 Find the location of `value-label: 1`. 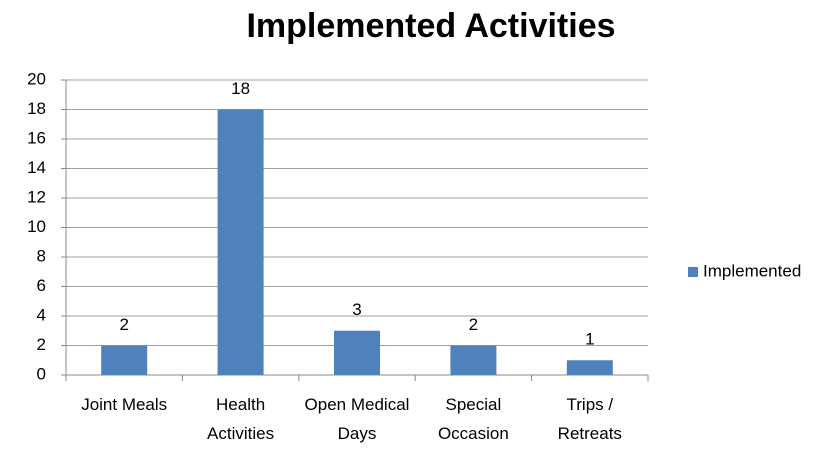

value-label: 1 is located at coordinates (589, 339).